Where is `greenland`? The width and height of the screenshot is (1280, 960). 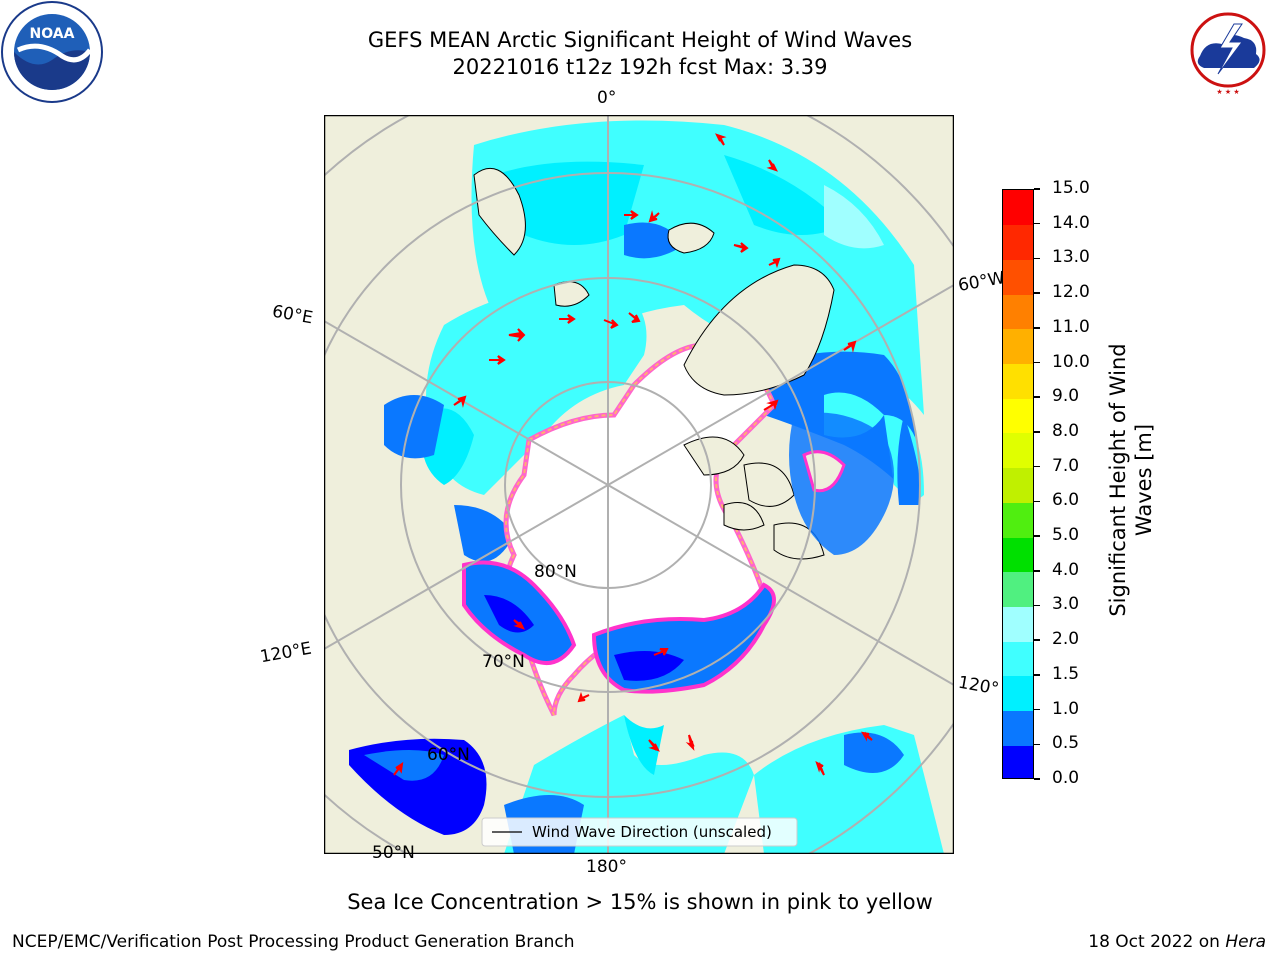
greenland is located at coordinates (759, 330).